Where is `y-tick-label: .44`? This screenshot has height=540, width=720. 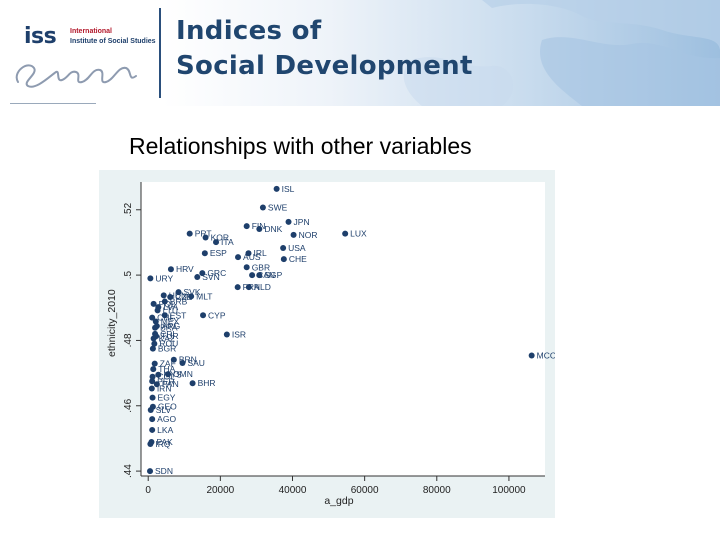
y-tick-label: .44 is located at coordinates (128, 471).